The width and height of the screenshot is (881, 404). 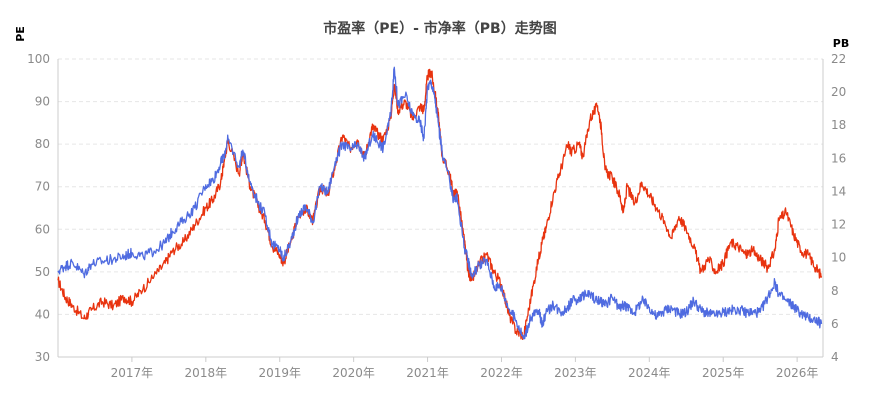 I want to click on x-tick-label: 2019年, so click(x=279, y=373).